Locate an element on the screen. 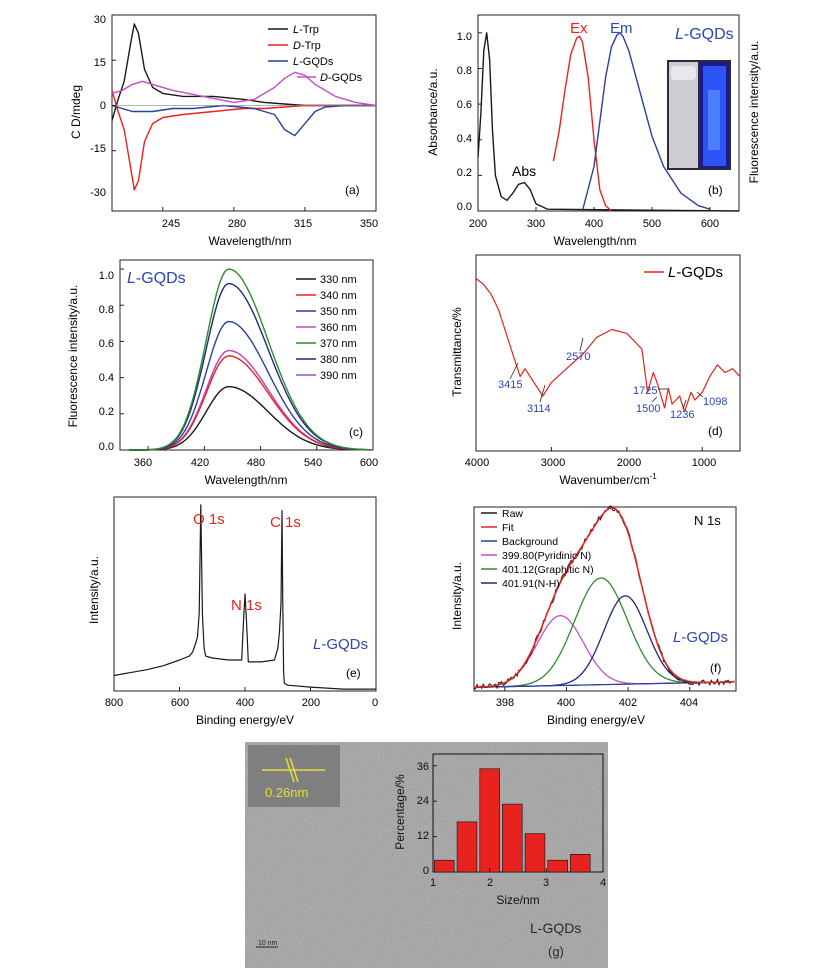 The width and height of the screenshot is (829, 980). panel-a-ytick: -30 is located at coordinates (98, 193).